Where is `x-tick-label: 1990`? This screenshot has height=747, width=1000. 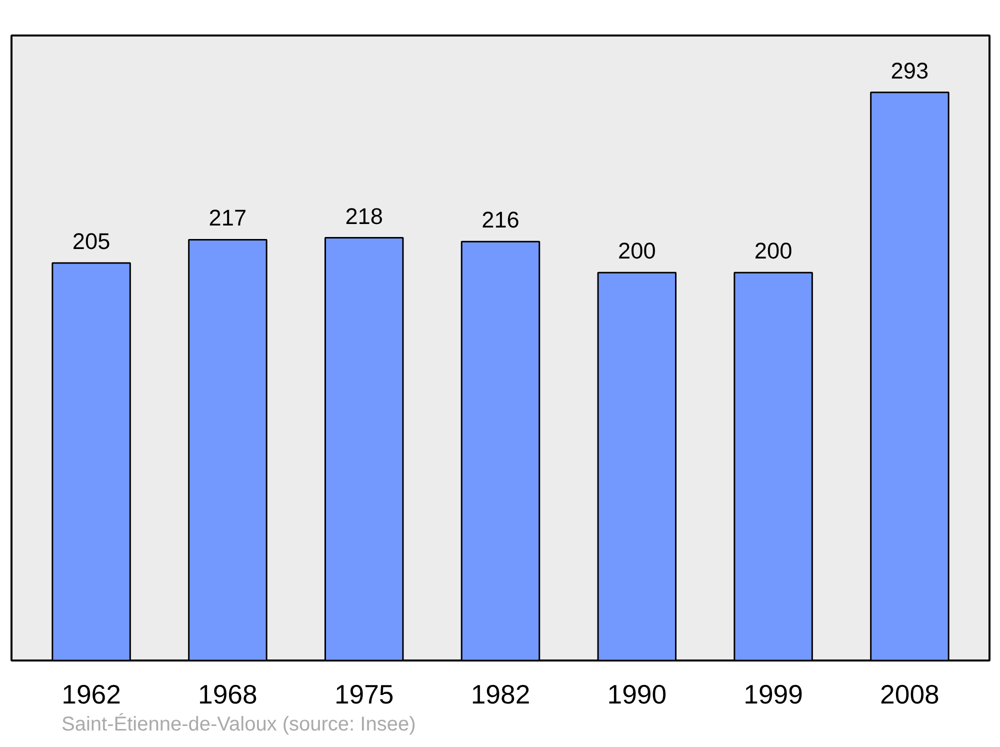 x-tick-label: 1990 is located at coordinates (637, 695).